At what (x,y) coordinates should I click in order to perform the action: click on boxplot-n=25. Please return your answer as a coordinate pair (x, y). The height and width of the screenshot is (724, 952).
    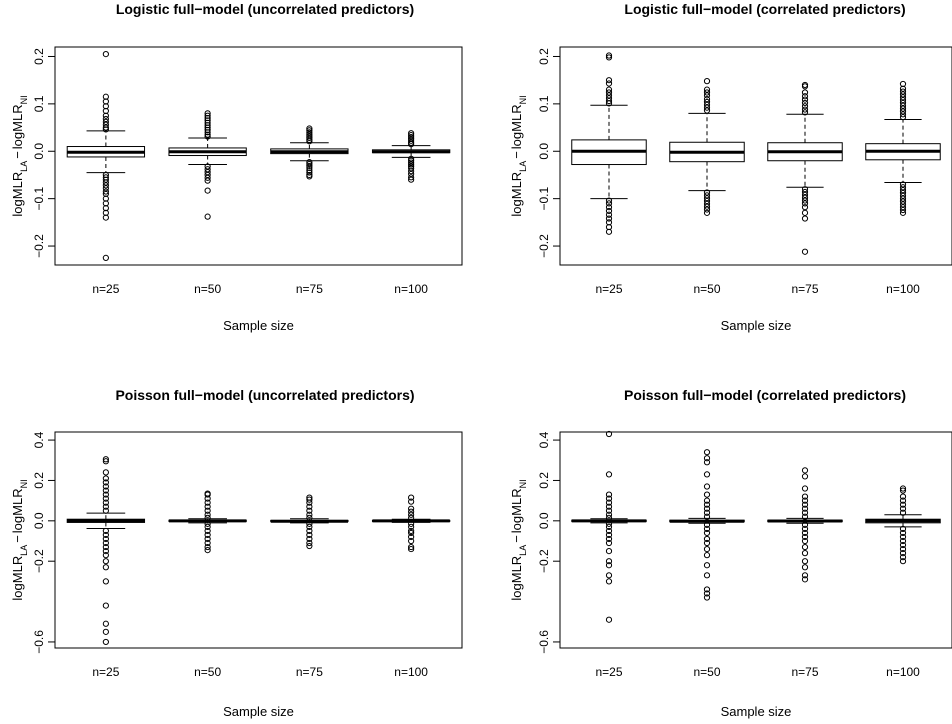
    Looking at the image, I should click on (106, 551).